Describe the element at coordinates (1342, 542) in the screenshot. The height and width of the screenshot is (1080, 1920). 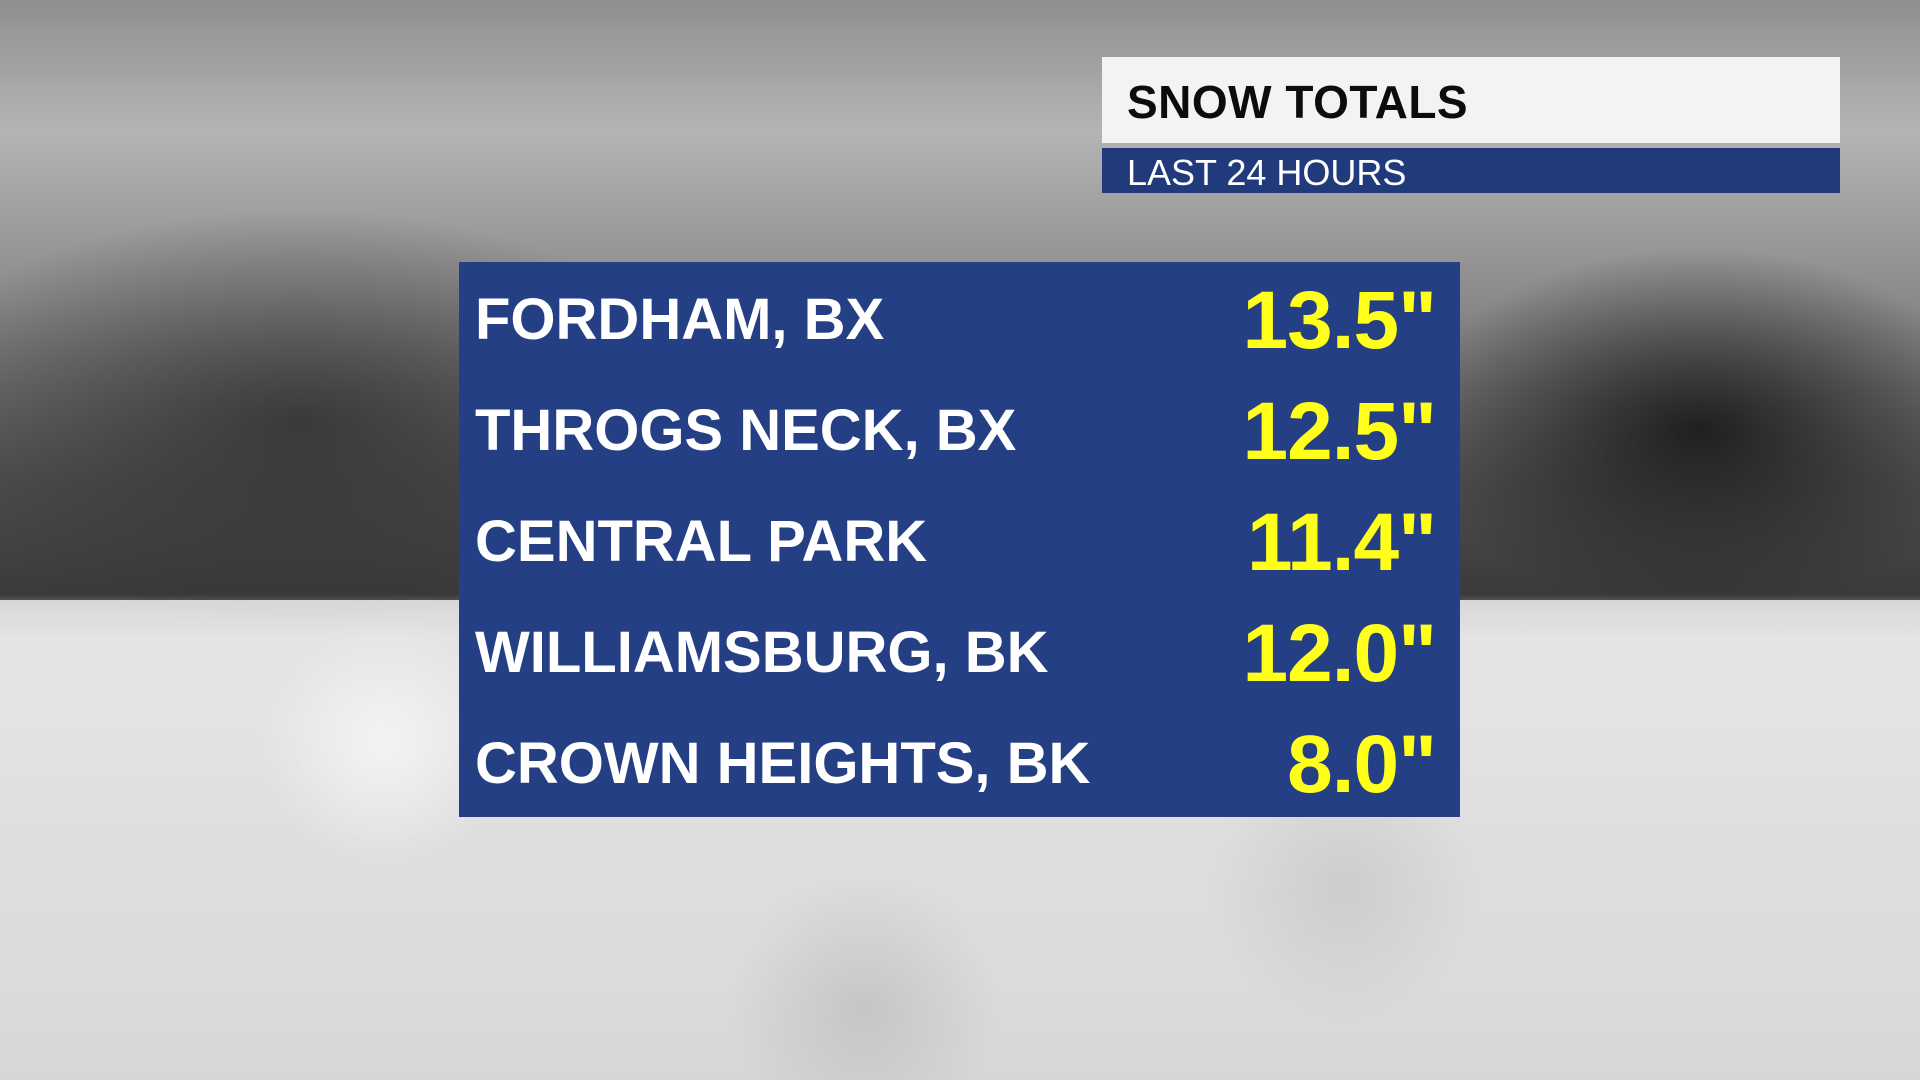
I see `snow-total: 11.4"` at that location.